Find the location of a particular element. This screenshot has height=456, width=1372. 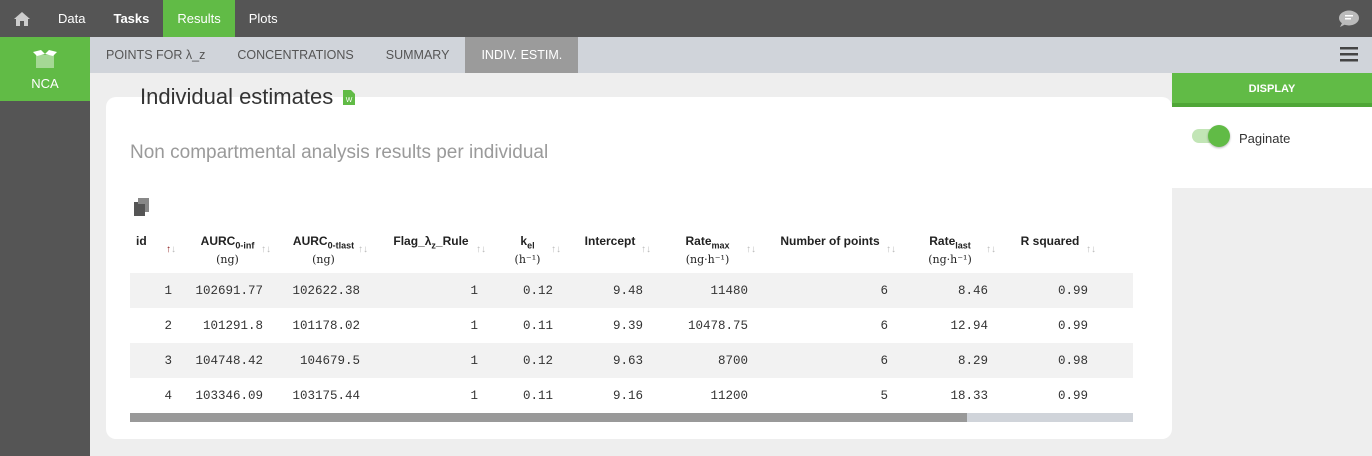

box-icon is located at coordinates (45, 59).